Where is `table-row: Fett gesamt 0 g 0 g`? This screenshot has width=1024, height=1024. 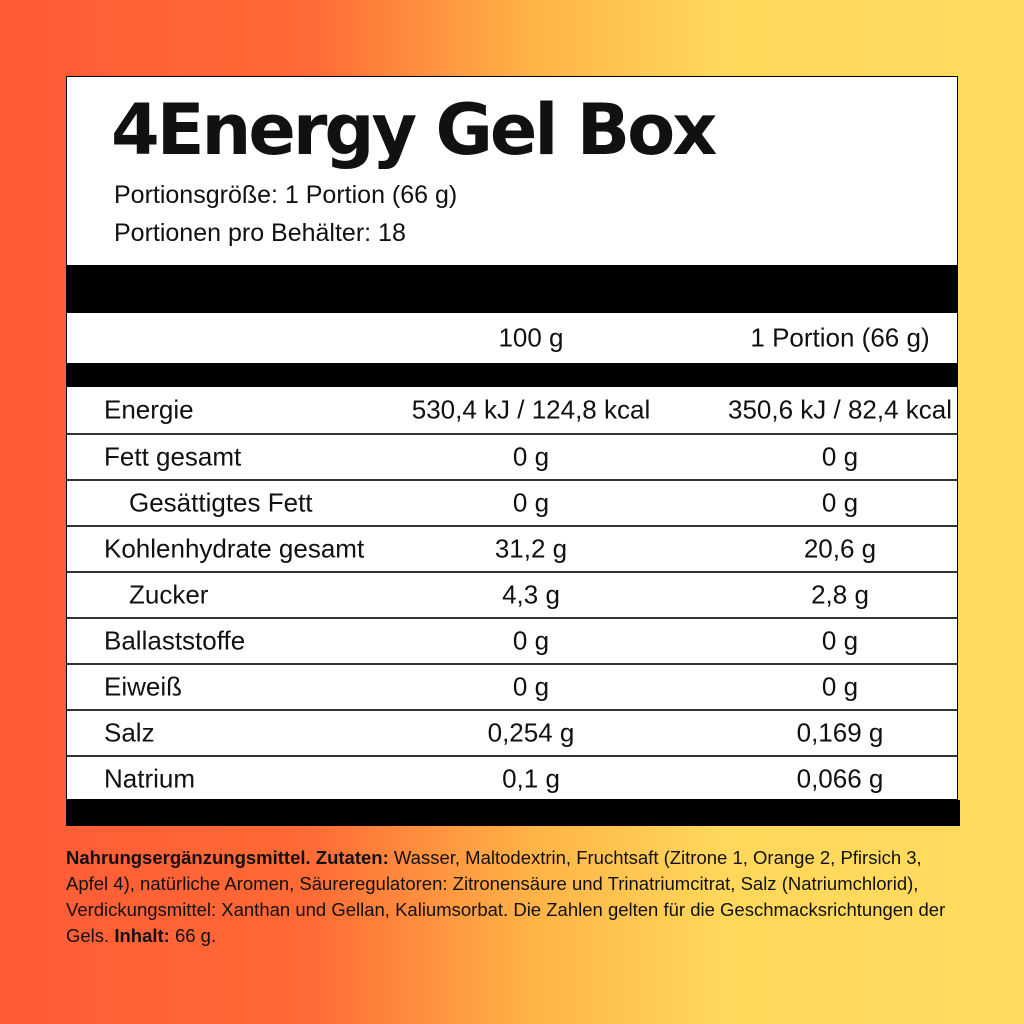 table-row: Fett gesamt 0 g 0 g is located at coordinates (512, 458).